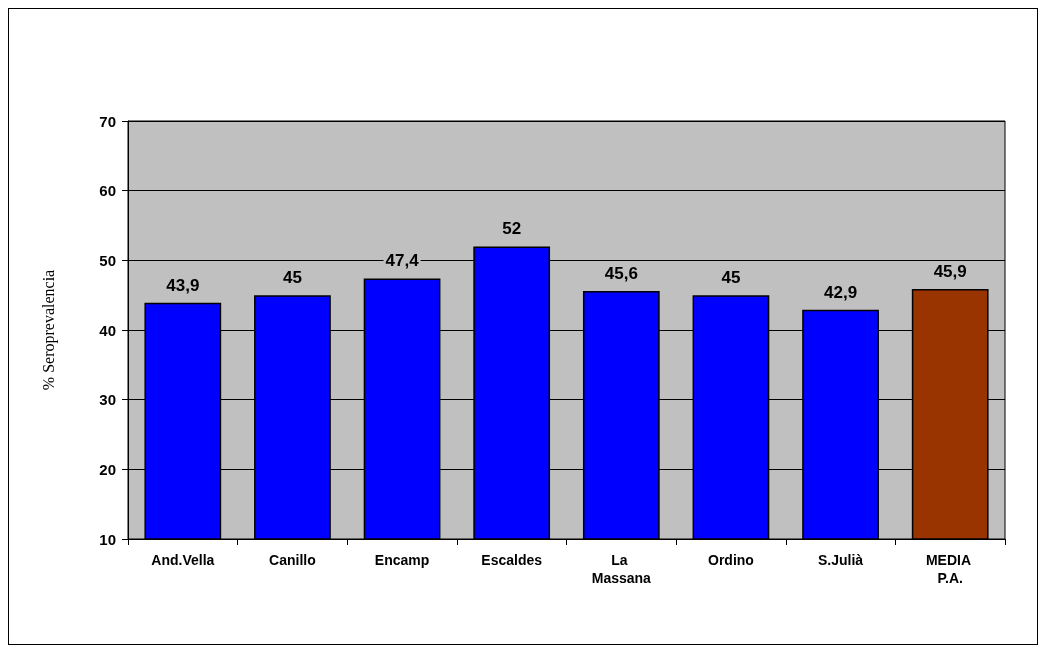  What do you see at coordinates (107, 330) in the screenshot?
I see `y-tick-label: 40` at bounding box center [107, 330].